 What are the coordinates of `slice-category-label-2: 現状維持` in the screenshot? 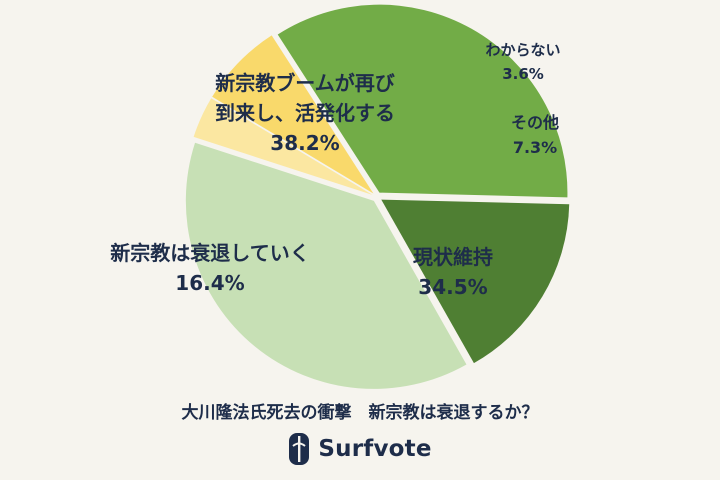 It's located at (453, 257).